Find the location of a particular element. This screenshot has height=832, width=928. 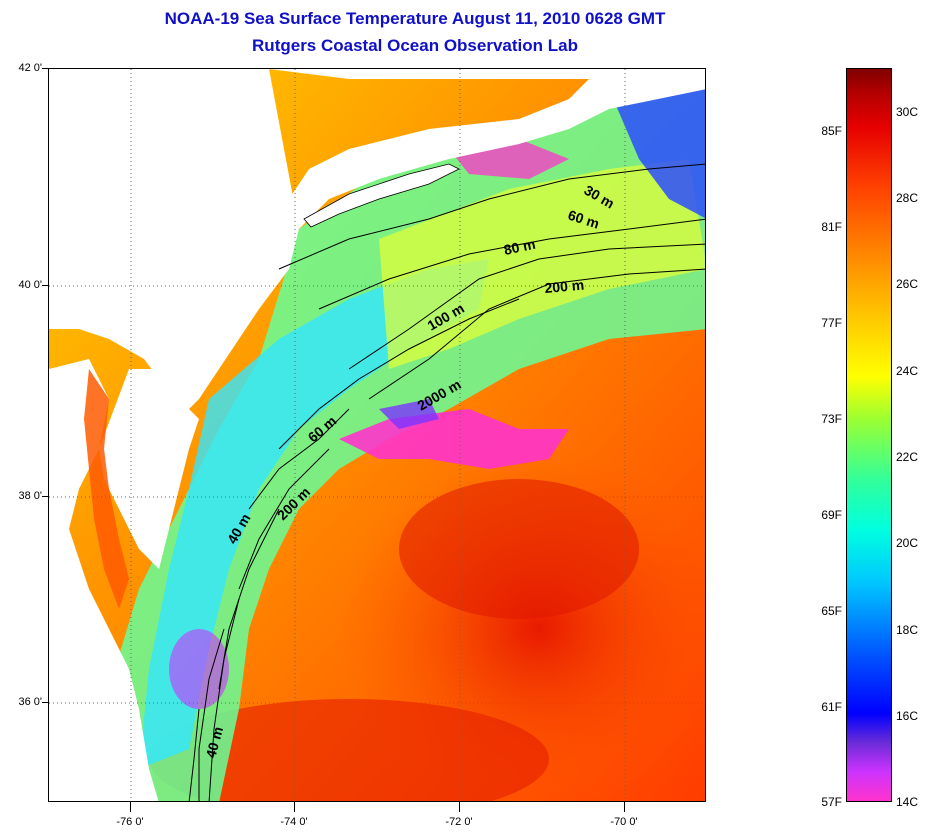

lat-label-36: 36 0' is located at coordinates (30, 702).